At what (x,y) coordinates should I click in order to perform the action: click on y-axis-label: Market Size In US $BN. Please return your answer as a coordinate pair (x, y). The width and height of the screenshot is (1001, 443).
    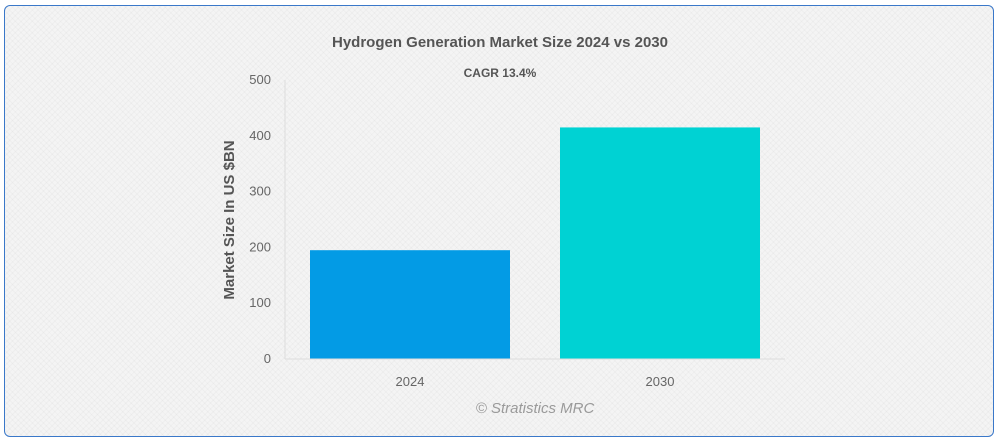
    Looking at the image, I should click on (229, 219).